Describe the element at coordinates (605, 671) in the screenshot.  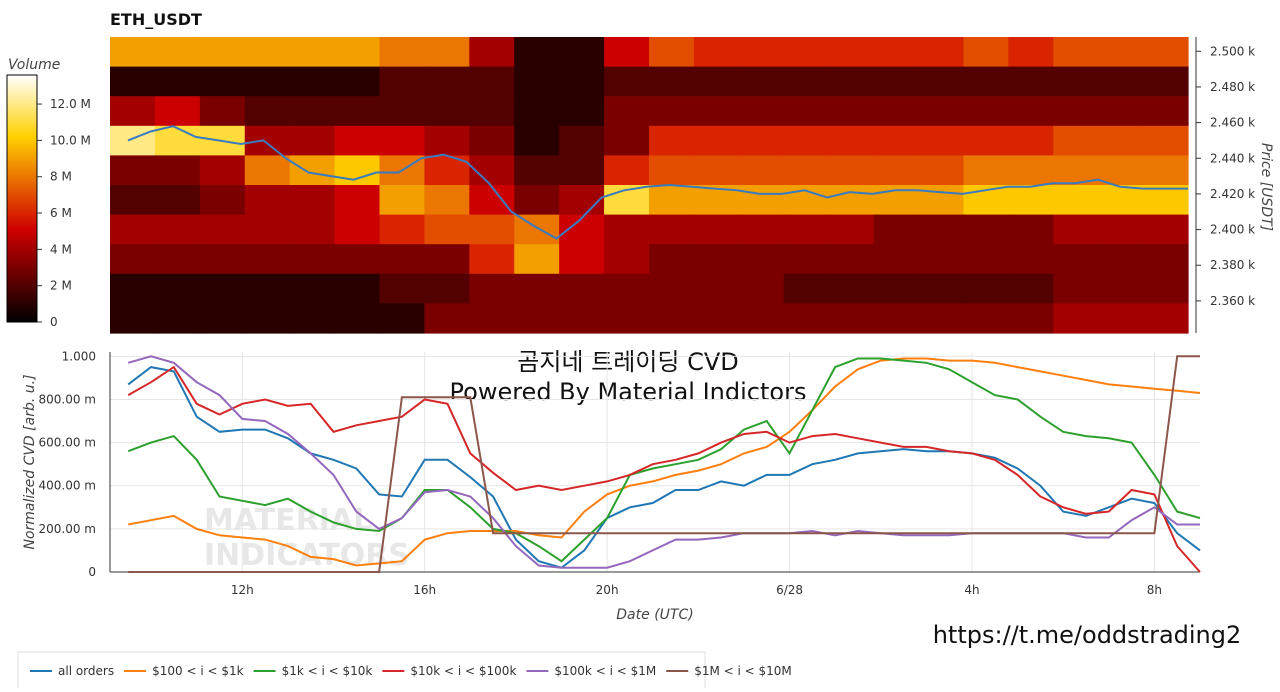
I see `legend-label: $100k < i < $1M` at that location.